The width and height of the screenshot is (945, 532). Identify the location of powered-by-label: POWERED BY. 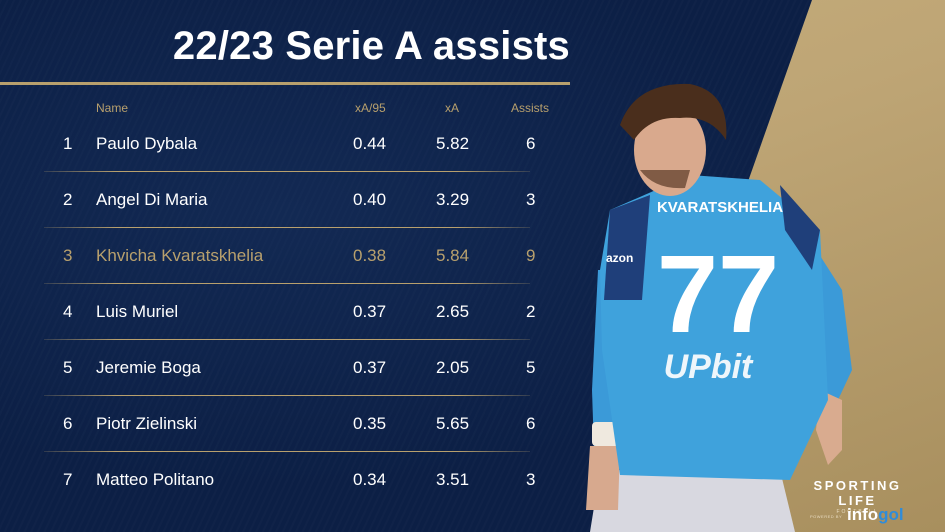
(826, 516).